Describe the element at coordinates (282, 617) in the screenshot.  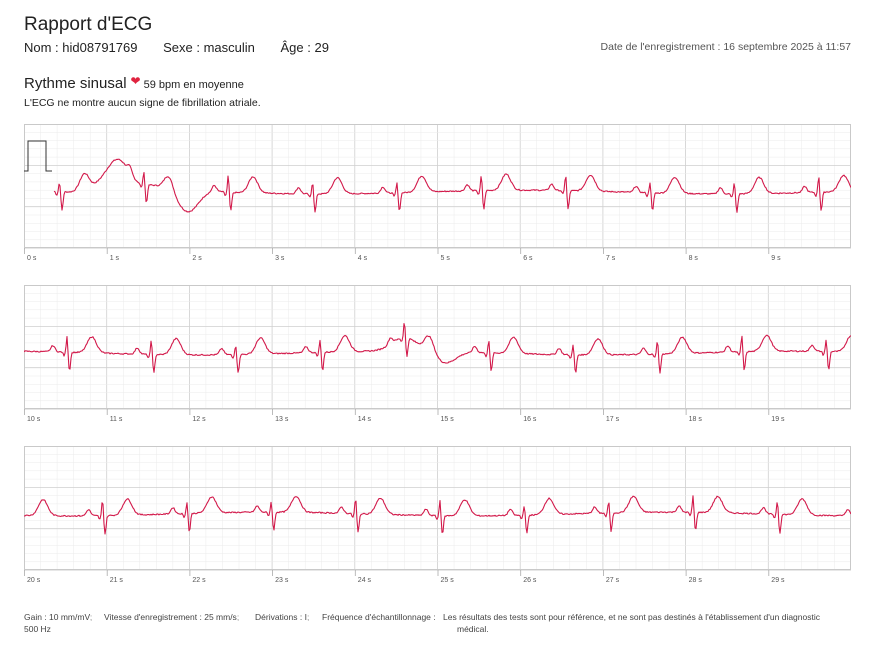
I see `footer-leads: Dérivations : I;` at that location.